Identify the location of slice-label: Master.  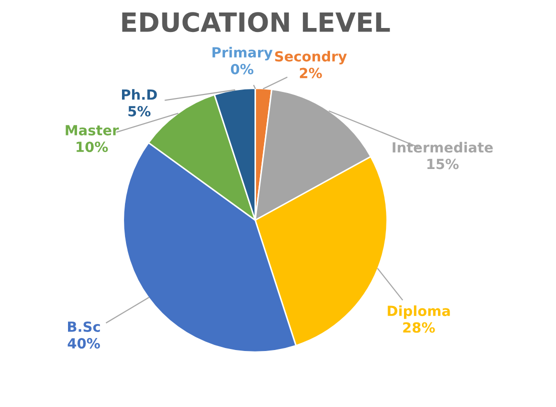
(92, 130).